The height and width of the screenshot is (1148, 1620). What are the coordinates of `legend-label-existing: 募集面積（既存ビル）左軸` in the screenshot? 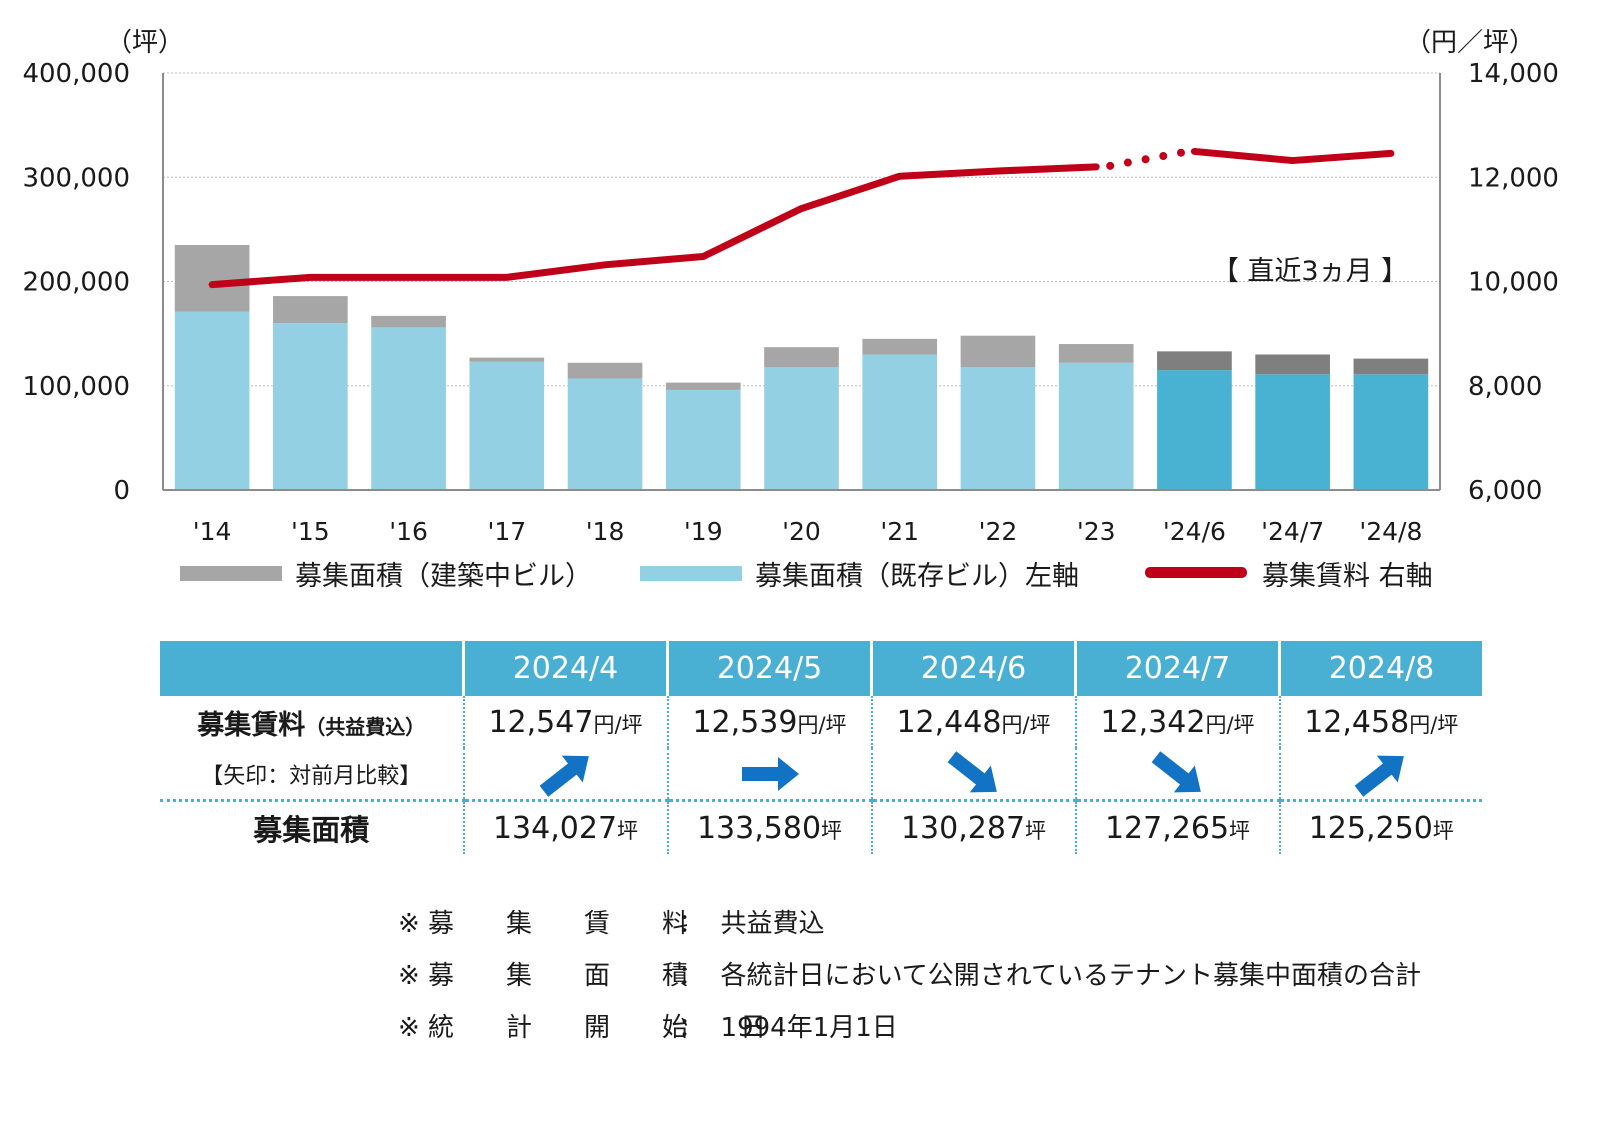 It's located at (917, 576).